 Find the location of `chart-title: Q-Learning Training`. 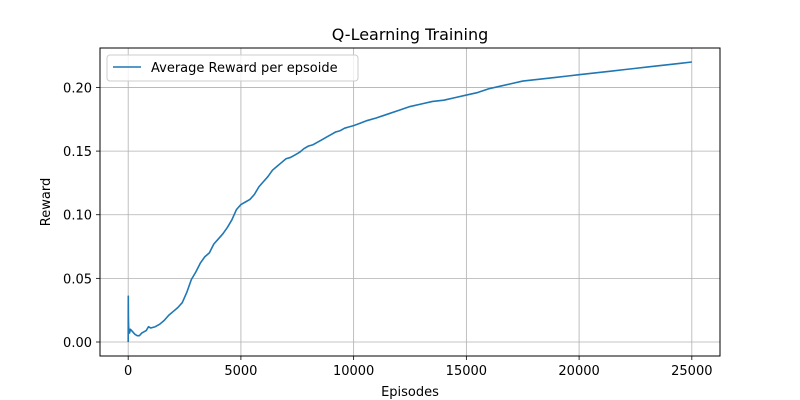

chart-title: Q-Learning Training is located at coordinates (410, 34).